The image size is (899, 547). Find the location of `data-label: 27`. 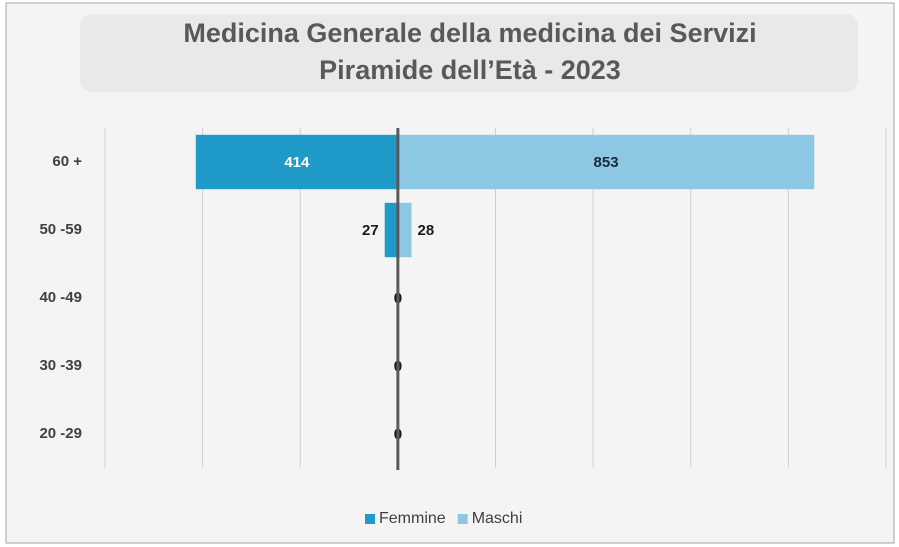

data-label: 27 is located at coordinates (370, 230).